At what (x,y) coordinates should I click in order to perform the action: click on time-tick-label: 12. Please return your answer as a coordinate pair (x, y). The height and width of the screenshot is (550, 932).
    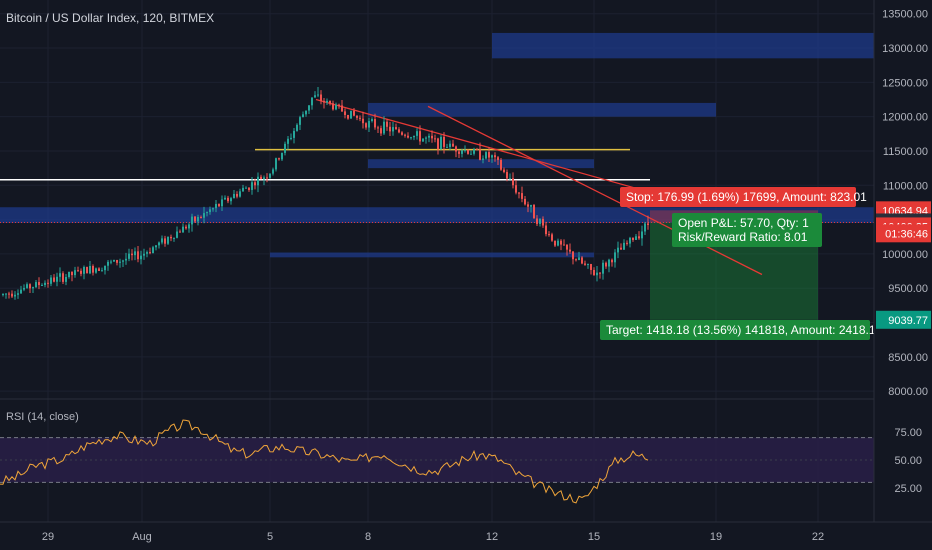
    Looking at the image, I should click on (492, 537).